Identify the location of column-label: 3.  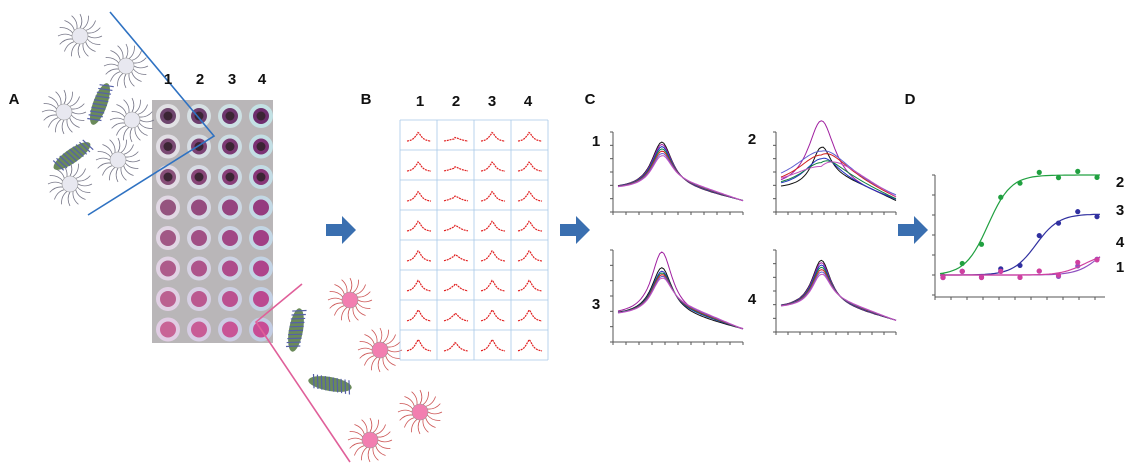
(492, 101).